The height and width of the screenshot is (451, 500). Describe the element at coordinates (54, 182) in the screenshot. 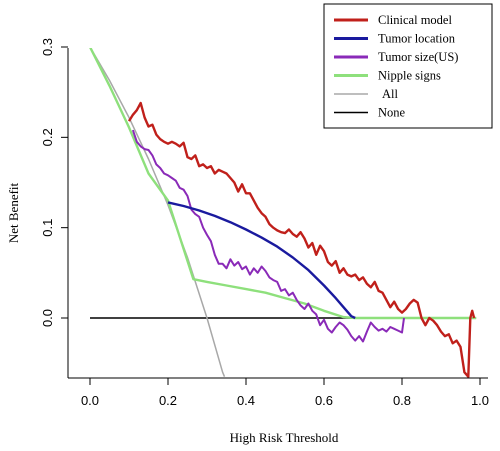

I see `y-ticks: 0.0 0.1 0.2 0.3` at that location.